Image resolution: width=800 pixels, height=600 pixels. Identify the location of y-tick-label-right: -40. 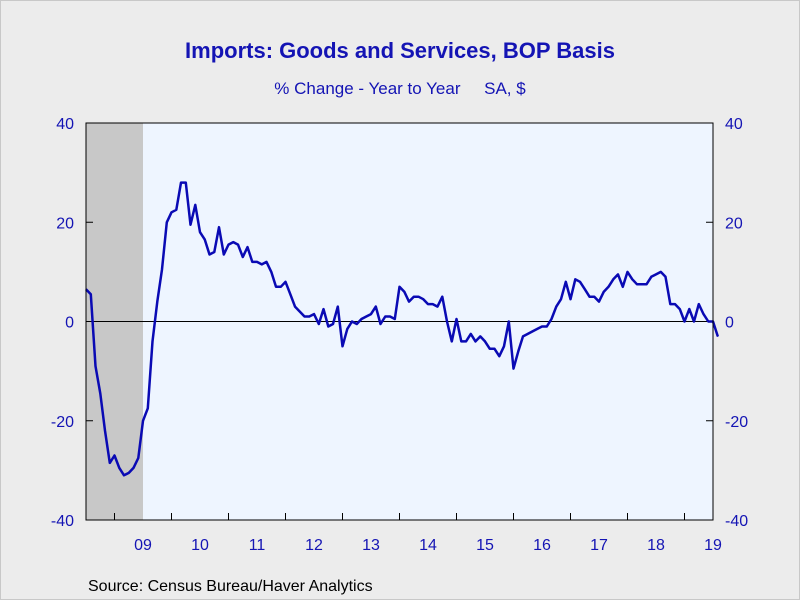
(736, 521).